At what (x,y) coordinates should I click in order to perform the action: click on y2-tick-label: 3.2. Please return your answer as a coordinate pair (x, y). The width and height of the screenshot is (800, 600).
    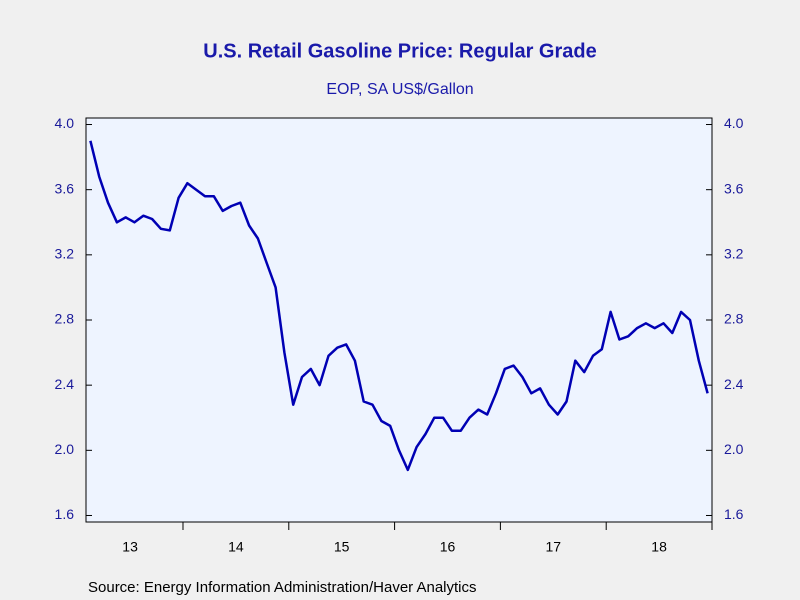
    Looking at the image, I should click on (734, 254).